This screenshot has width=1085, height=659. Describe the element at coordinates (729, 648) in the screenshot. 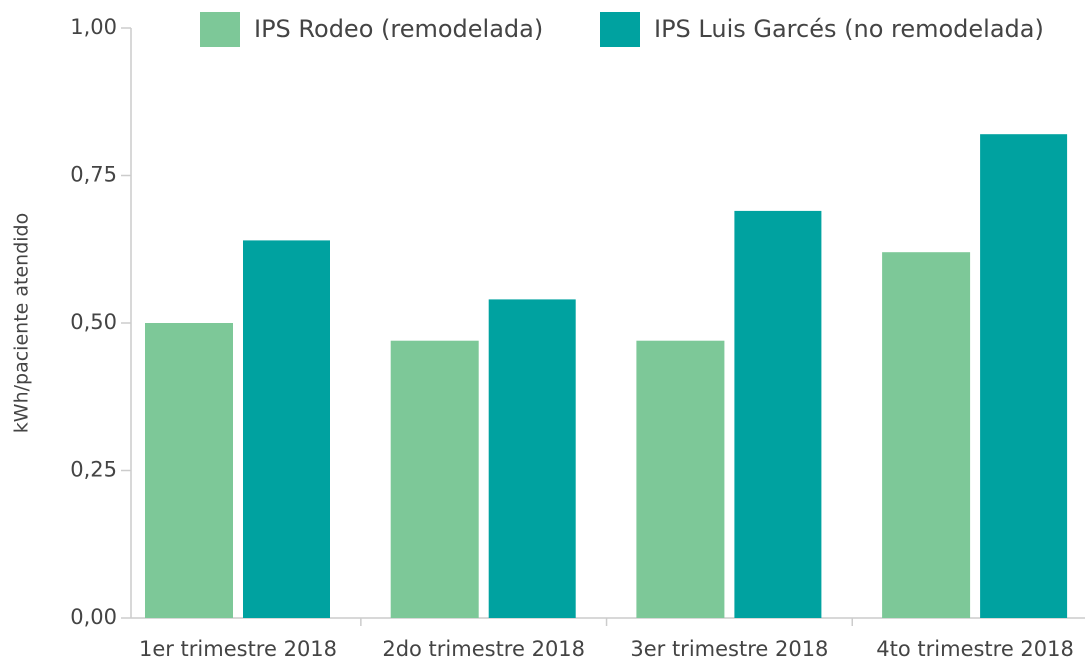

I see `x-tick-label: 3er trimestre 2018` at that location.